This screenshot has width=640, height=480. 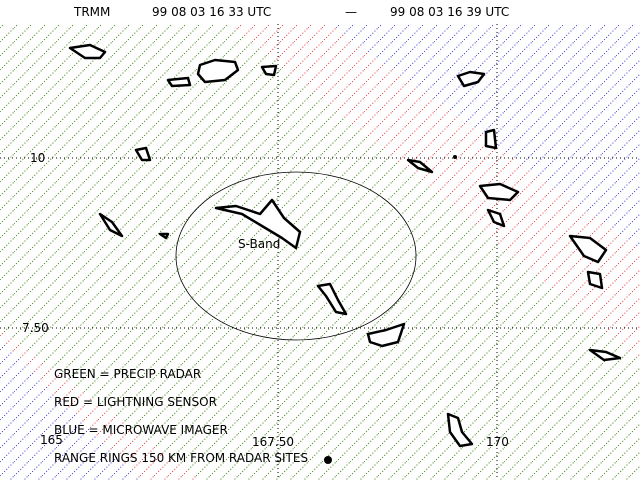 What do you see at coordinates (497, 442) in the screenshot?
I see `lon-label: 170` at bounding box center [497, 442].